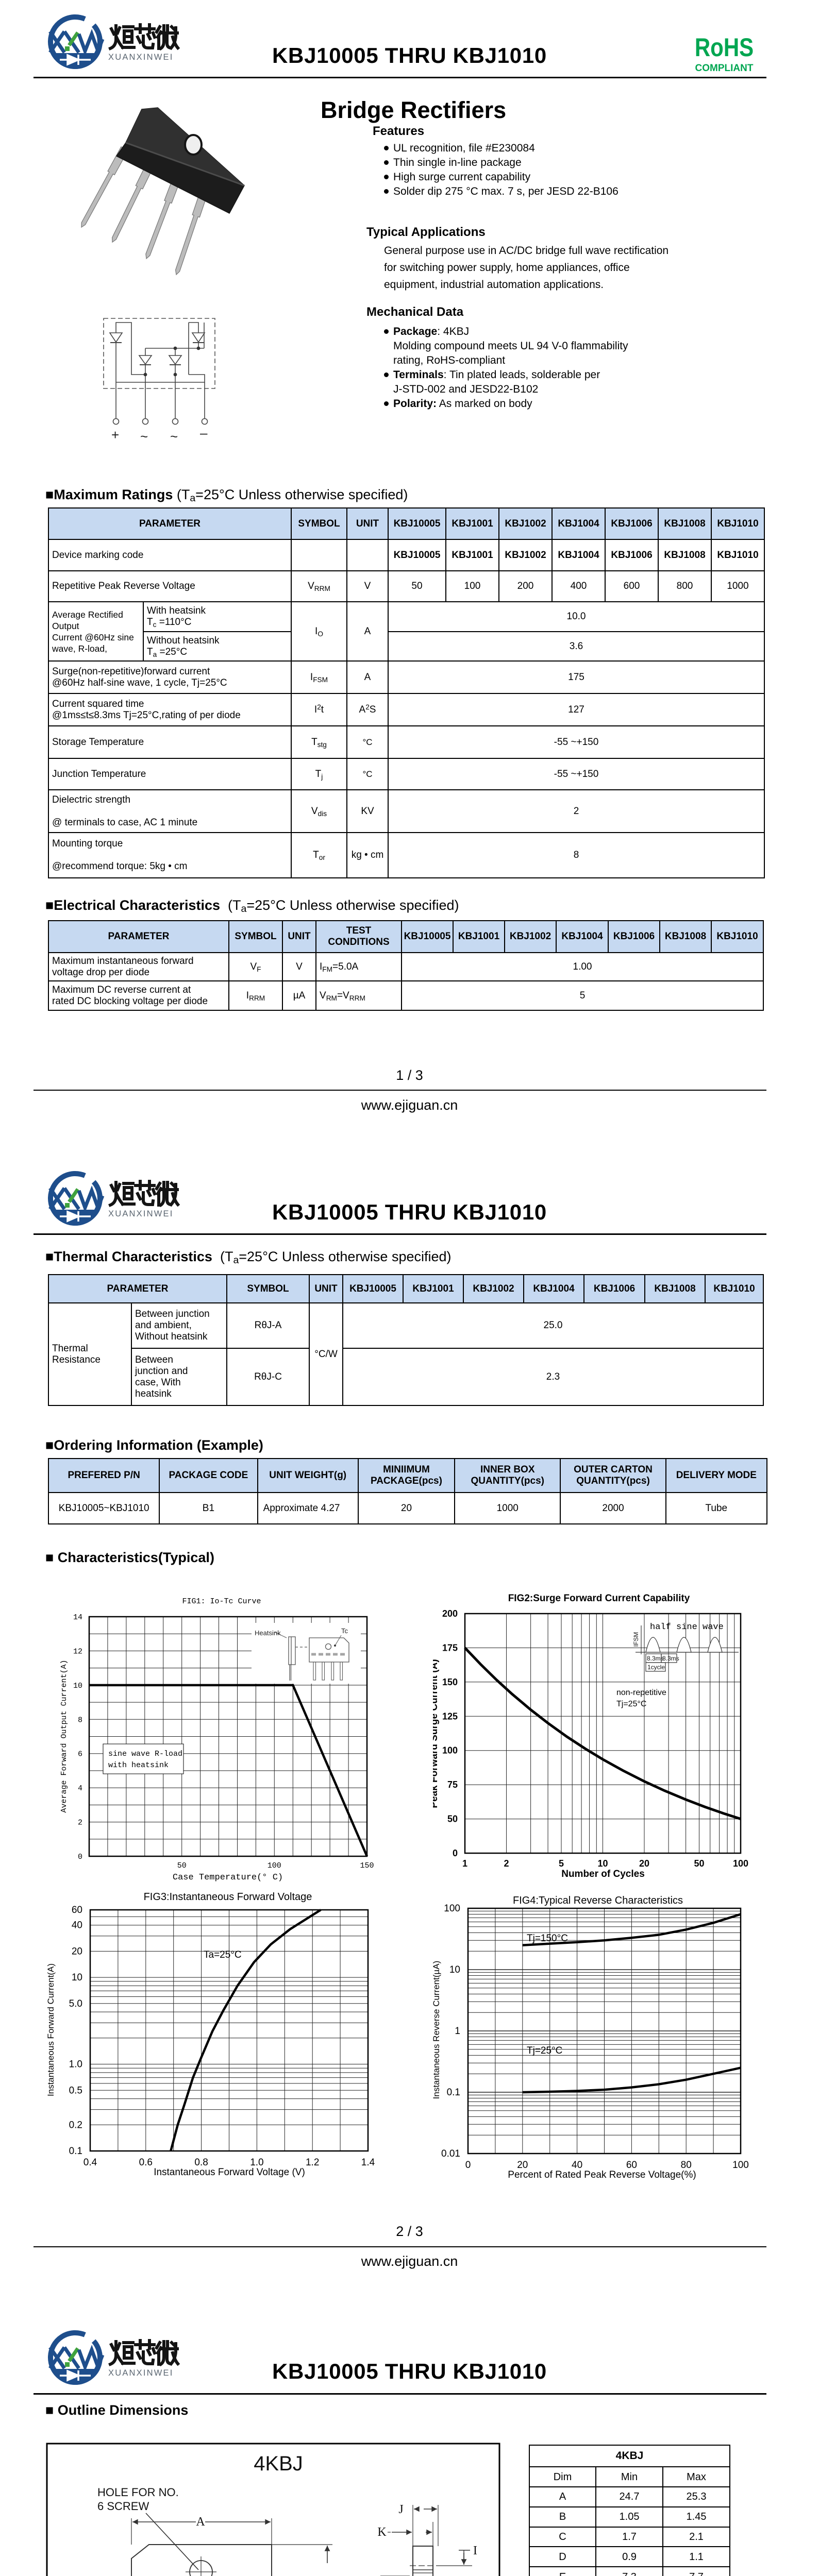 The width and height of the screenshot is (819, 2576). I want to click on svg-text: A, so click(200, 2522).